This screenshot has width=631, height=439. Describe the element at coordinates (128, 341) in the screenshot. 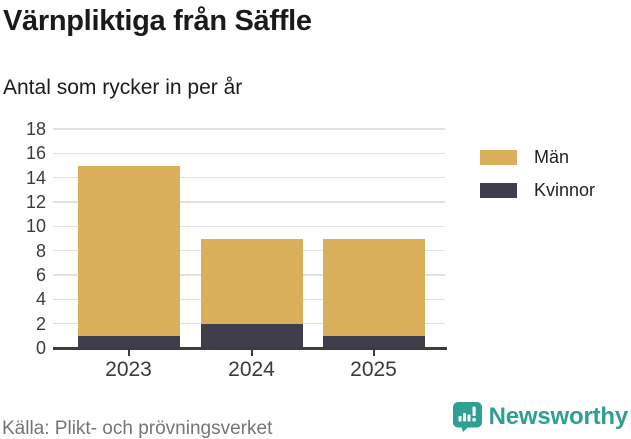

I see `bar-2023-kvinnor` at that location.